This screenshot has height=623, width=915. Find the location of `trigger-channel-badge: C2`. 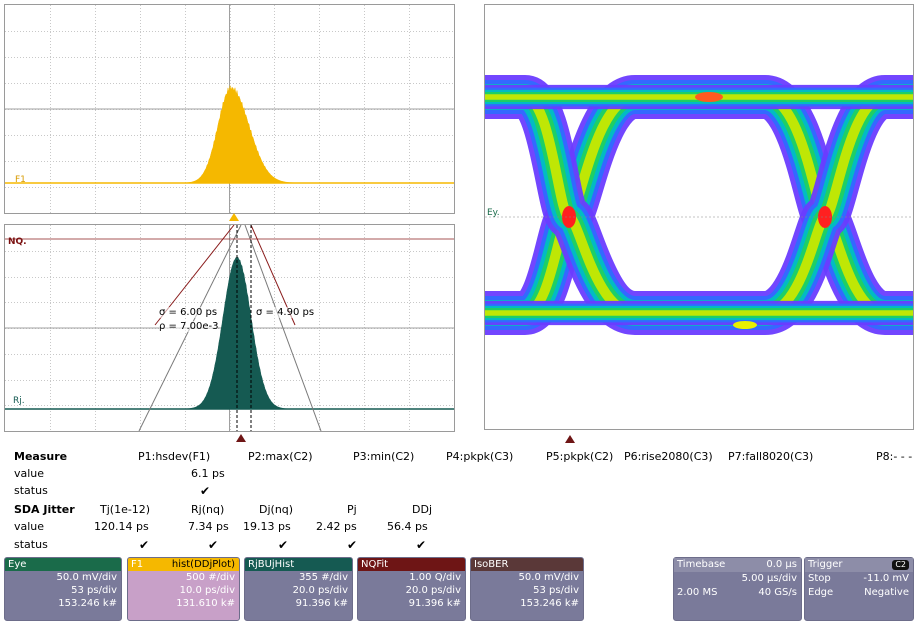

trigger-channel-badge: C2 is located at coordinates (900, 565).